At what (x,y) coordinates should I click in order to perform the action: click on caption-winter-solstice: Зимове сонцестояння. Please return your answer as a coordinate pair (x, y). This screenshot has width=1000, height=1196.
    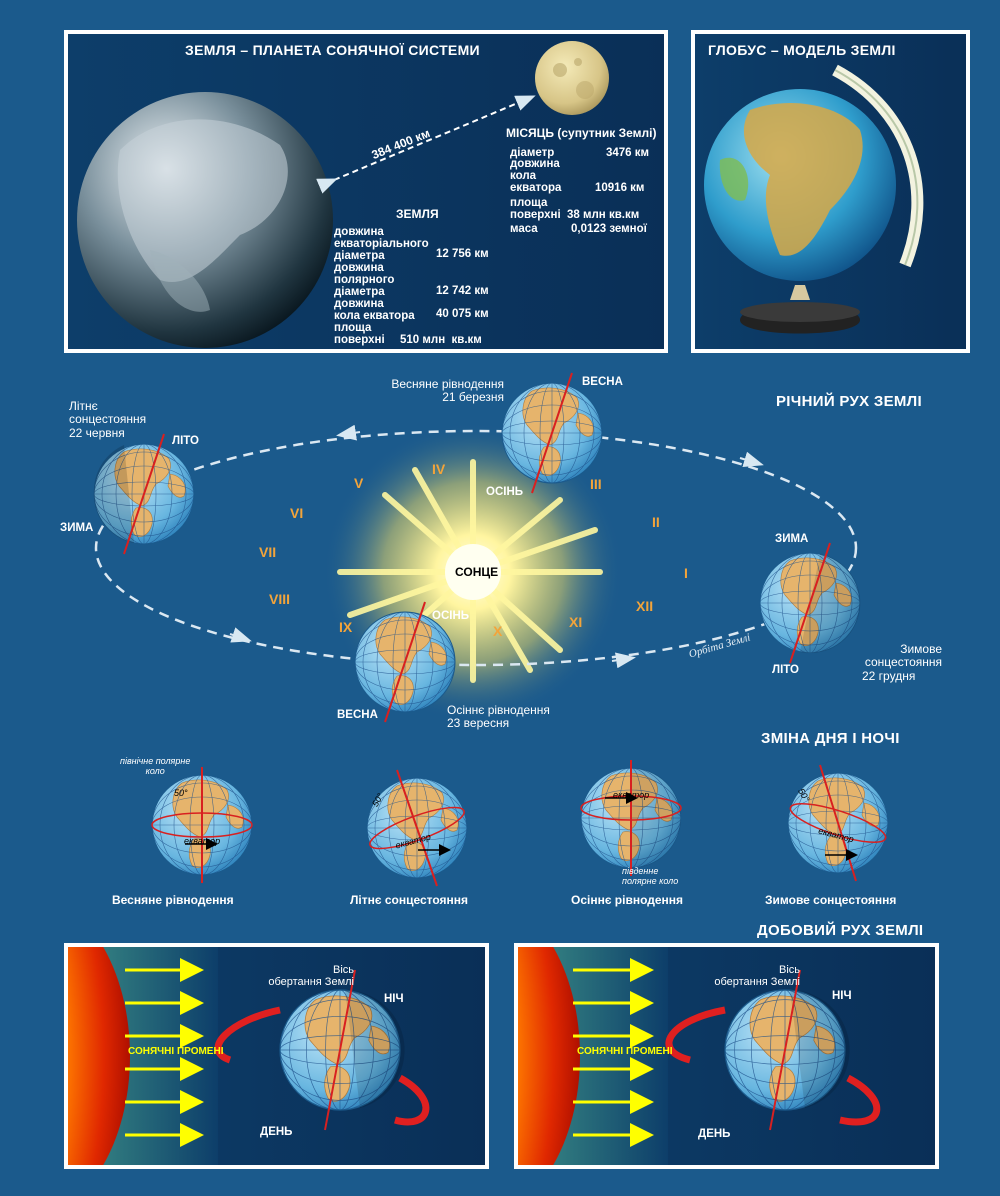
    Looking at the image, I should click on (831, 900).